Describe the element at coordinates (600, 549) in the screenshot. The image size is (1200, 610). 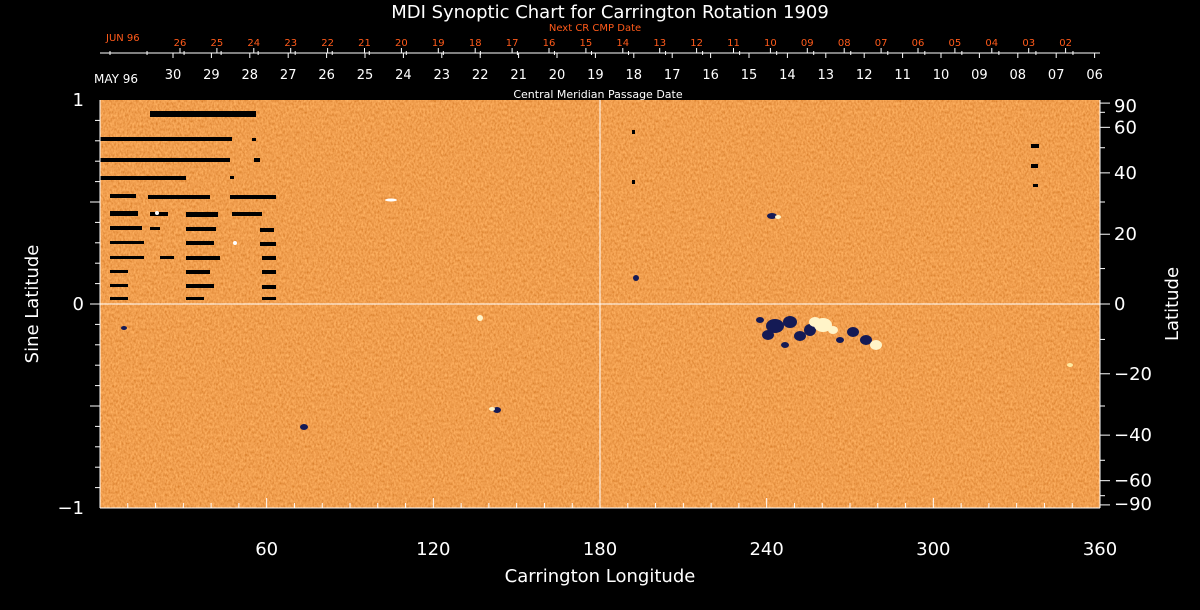
I see `x-tick-label: 180` at that location.